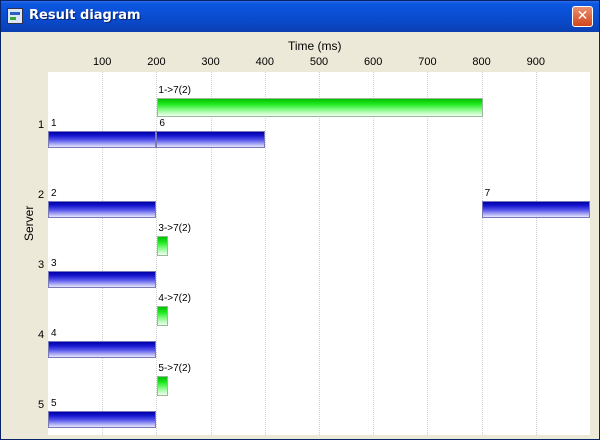  I want to click on task-label: 1, so click(54, 123).